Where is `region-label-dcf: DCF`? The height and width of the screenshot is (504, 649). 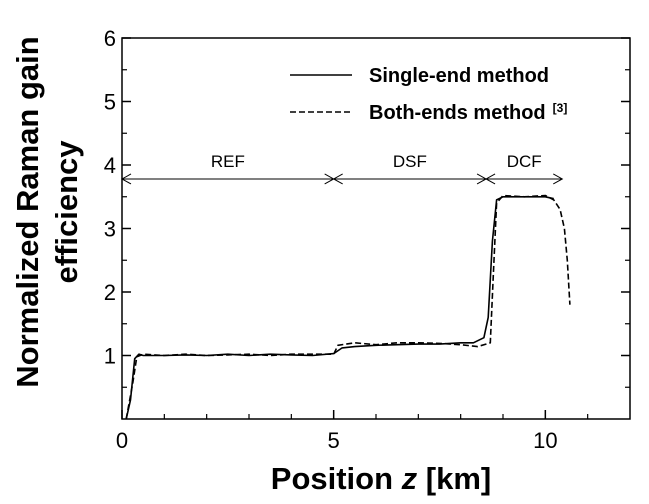 region-label-dcf: DCF is located at coordinates (524, 161).